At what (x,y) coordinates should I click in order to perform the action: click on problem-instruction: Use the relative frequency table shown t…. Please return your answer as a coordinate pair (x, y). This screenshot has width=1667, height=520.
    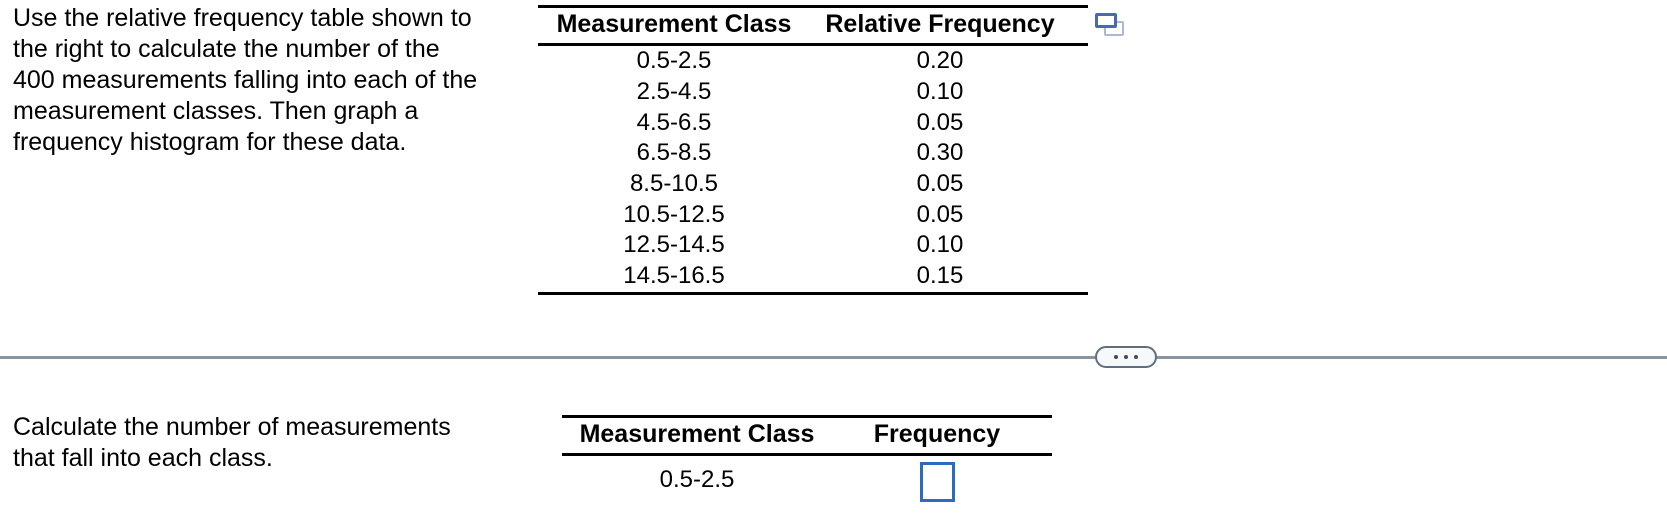
    Looking at the image, I should click on (245, 80).